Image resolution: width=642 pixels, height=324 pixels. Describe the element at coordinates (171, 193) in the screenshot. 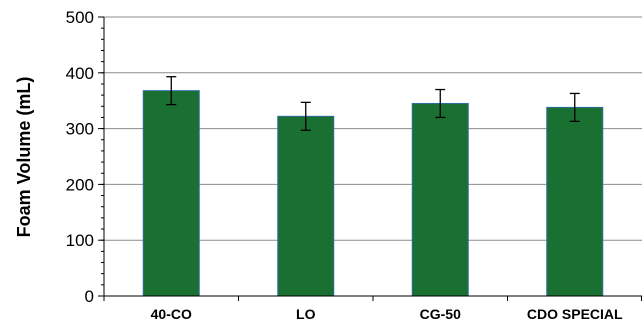

I see `bar-40-co` at that location.